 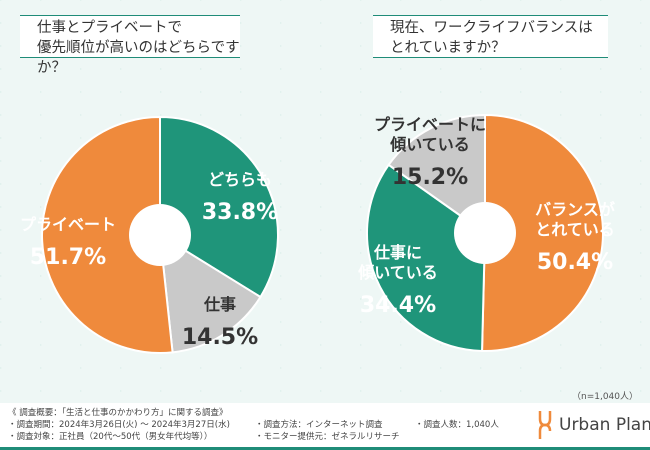 I want to click on chart1-title-line2: 優先順位が高いのはどちらですか？, so click(x=138, y=58).